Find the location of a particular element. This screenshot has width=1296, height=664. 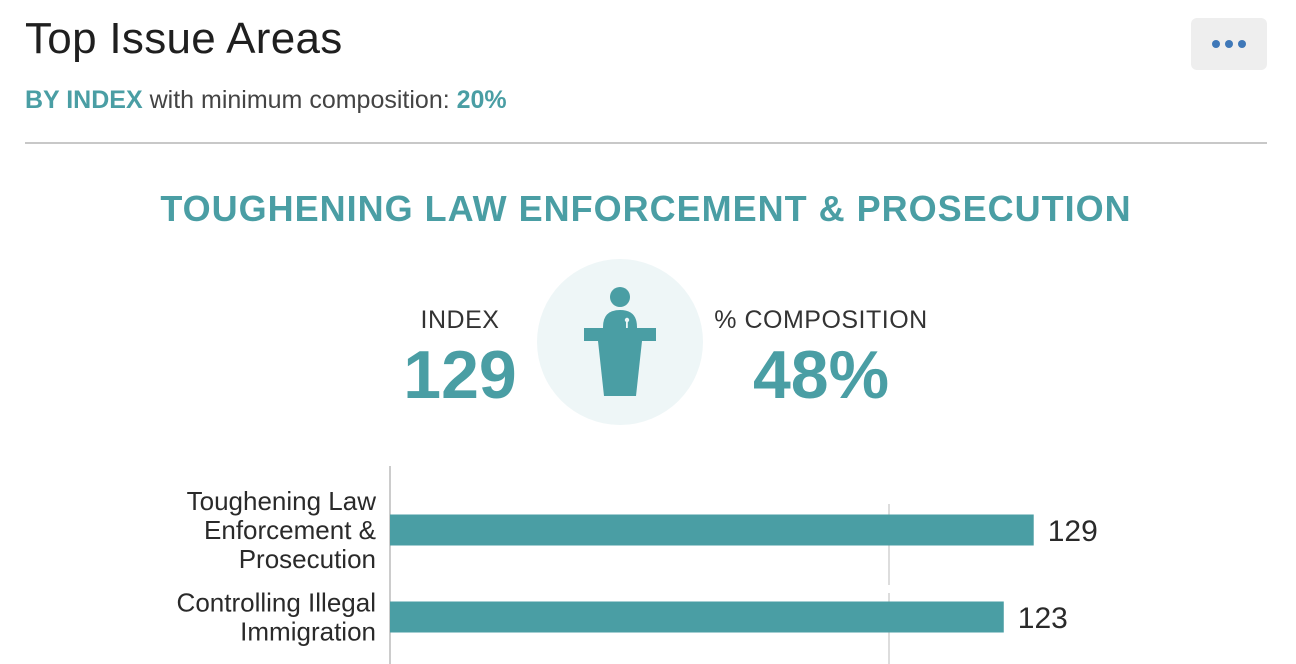

category-label-1-line-0: Controlling Illegal is located at coordinates (276, 603).